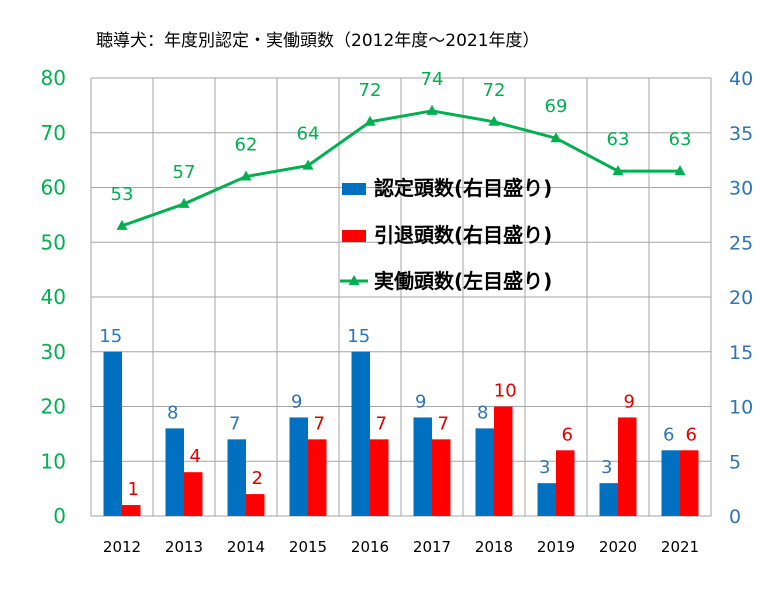 Image resolution: width=776 pixels, height=606 pixels. What do you see at coordinates (463, 281) in the screenshot?
I see `legend-label-active: 実働頭数(左目盛り)` at bounding box center [463, 281].